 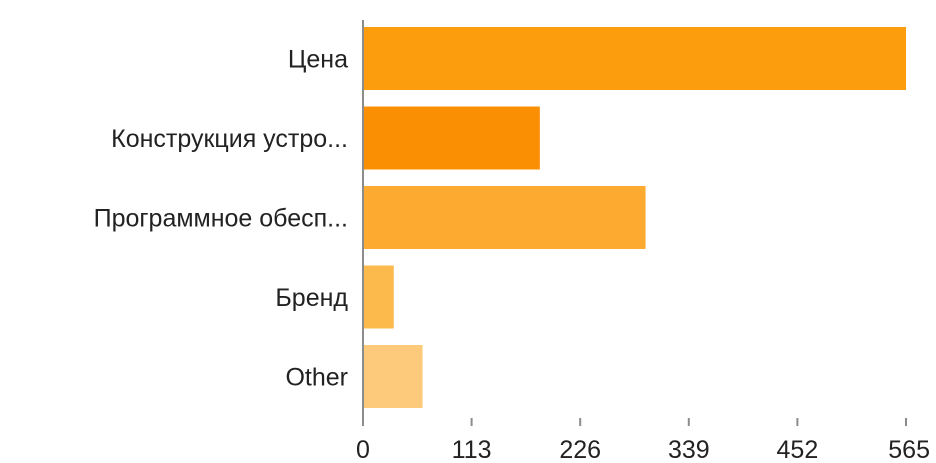 I want to click on x-tick-label-2: 226, so click(x=580, y=449).